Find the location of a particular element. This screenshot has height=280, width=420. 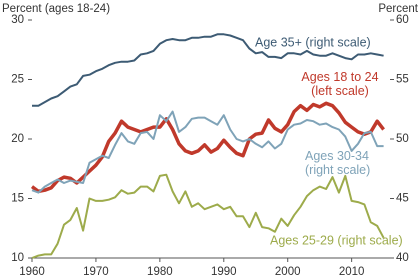

y-tick-label: 10 is located at coordinates (17, 258).